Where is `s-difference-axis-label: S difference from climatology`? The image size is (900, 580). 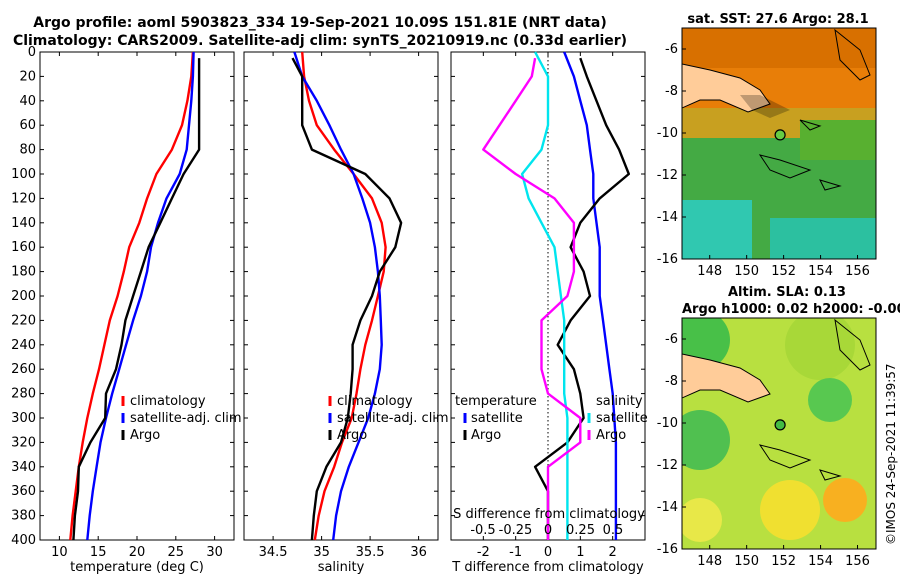 s-difference-axis-label: S difference from climatology is located at coordinates (549, 514).